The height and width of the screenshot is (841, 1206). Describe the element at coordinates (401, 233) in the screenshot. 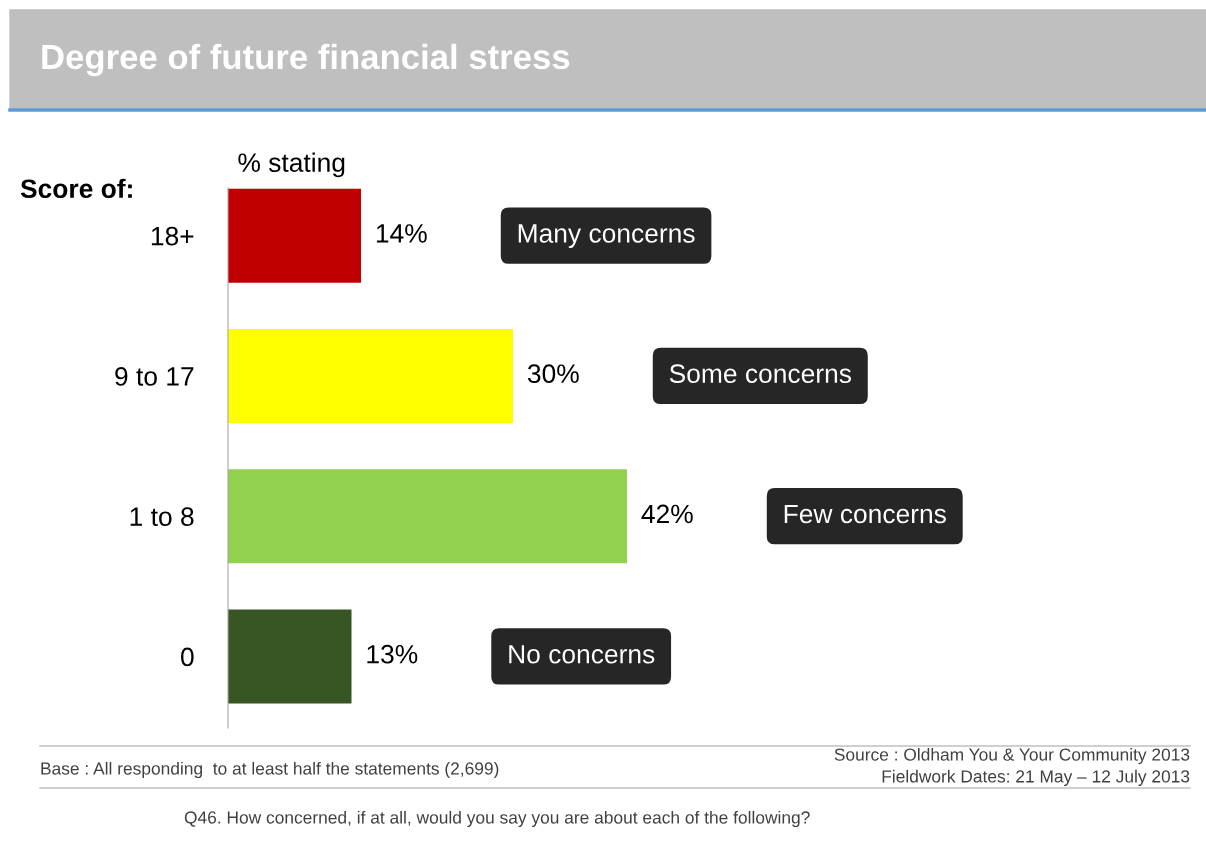

I see `data-label: 14%` at that location.